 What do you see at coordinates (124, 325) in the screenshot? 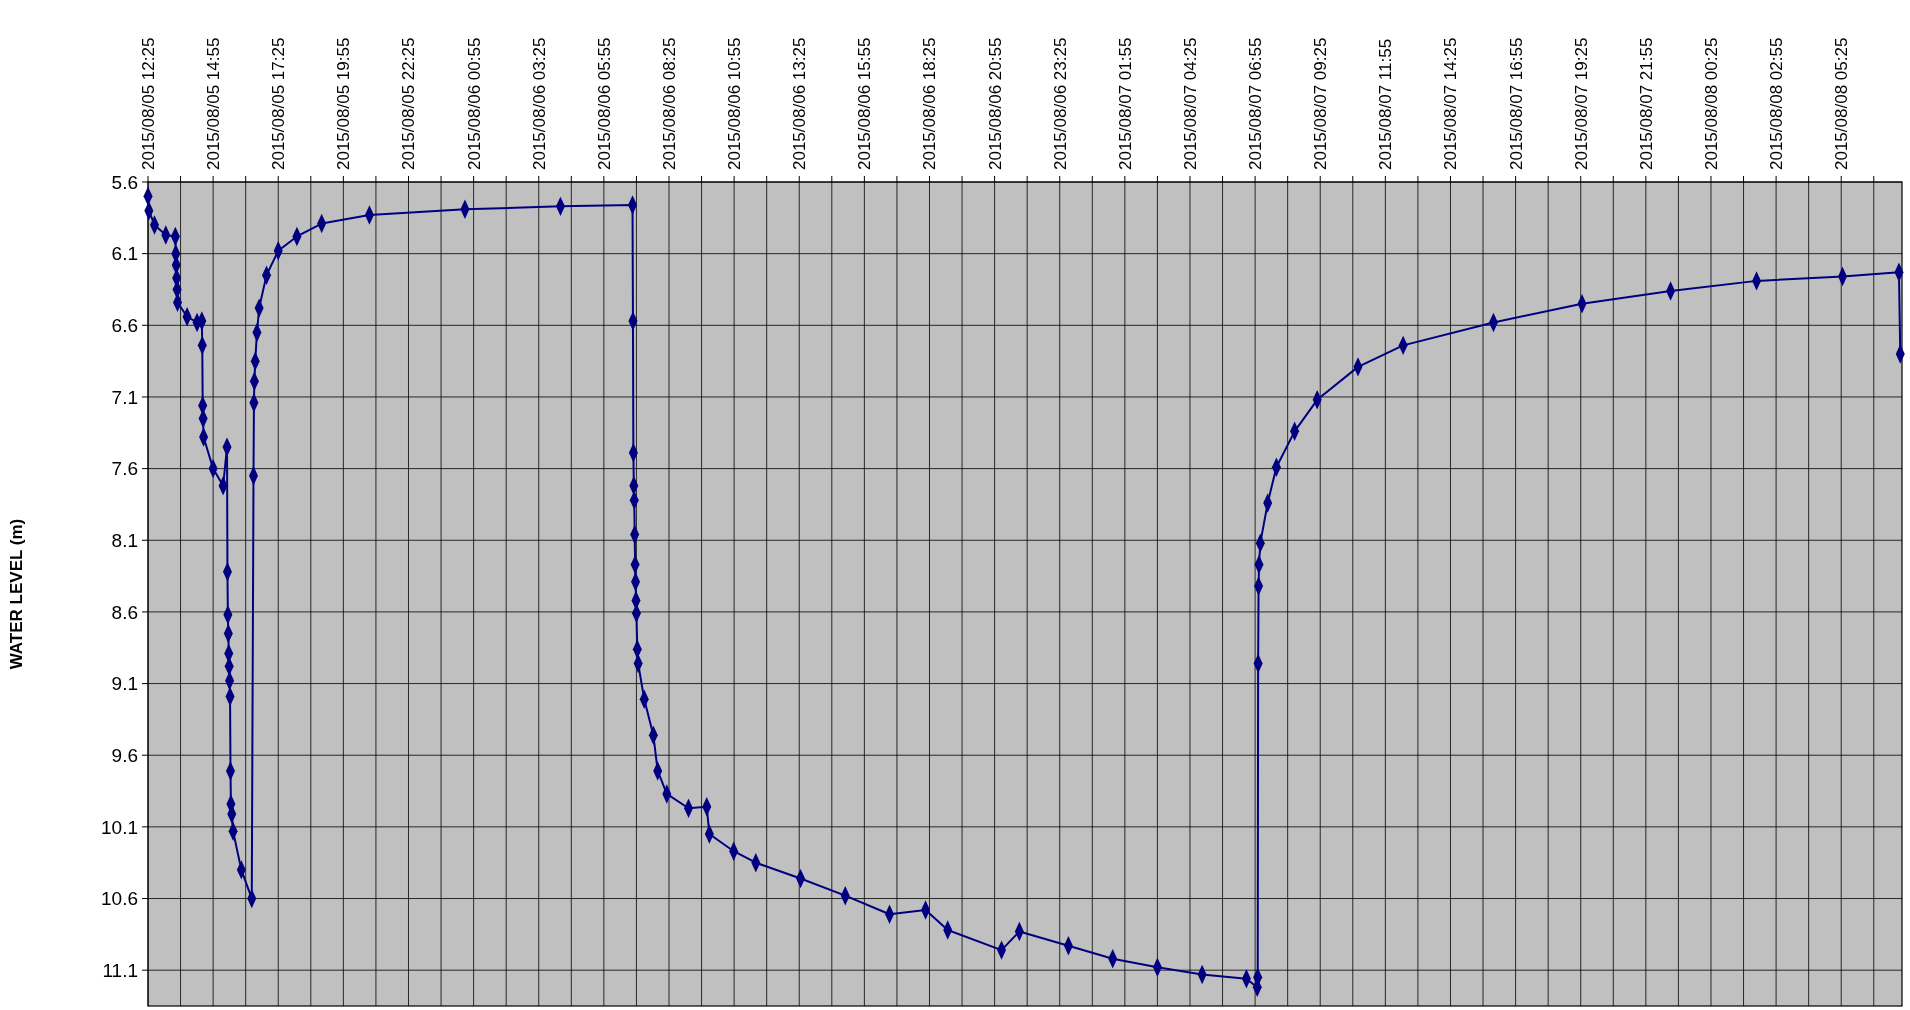
I see `y-tick-label: 6.6` at bounding box center [124, 325].